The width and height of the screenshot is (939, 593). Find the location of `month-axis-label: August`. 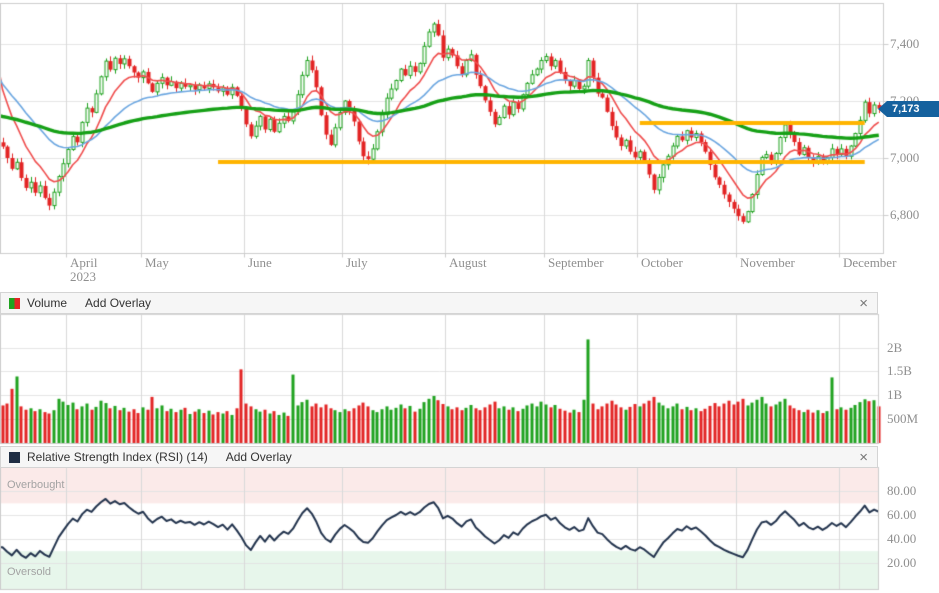

month-axis-label: August is located at coordinates (468, 262).